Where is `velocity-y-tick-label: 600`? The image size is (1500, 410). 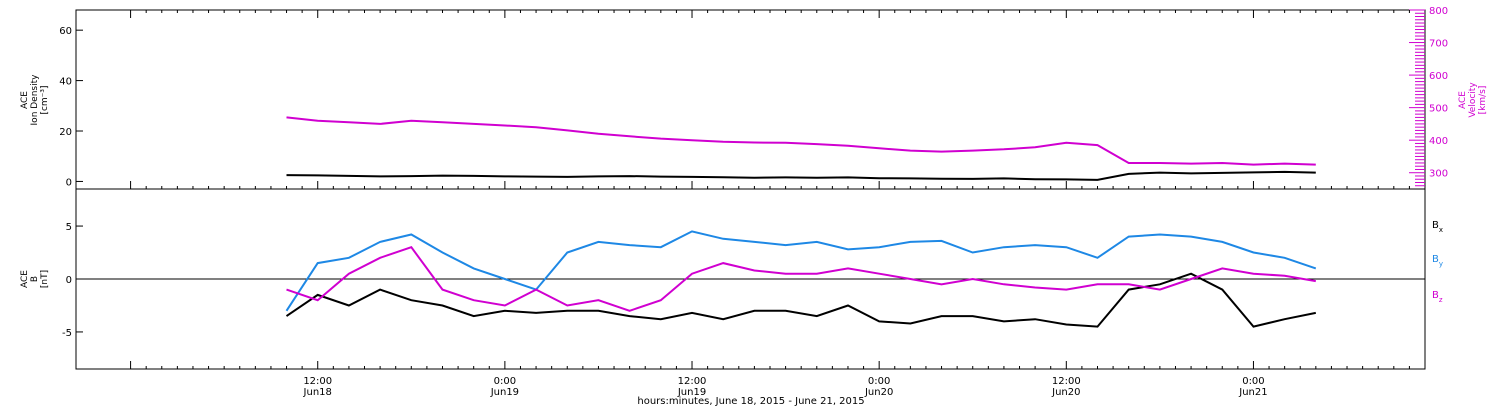 velocity-y-tick-label: 600 is located at coordinates (1438, 76).